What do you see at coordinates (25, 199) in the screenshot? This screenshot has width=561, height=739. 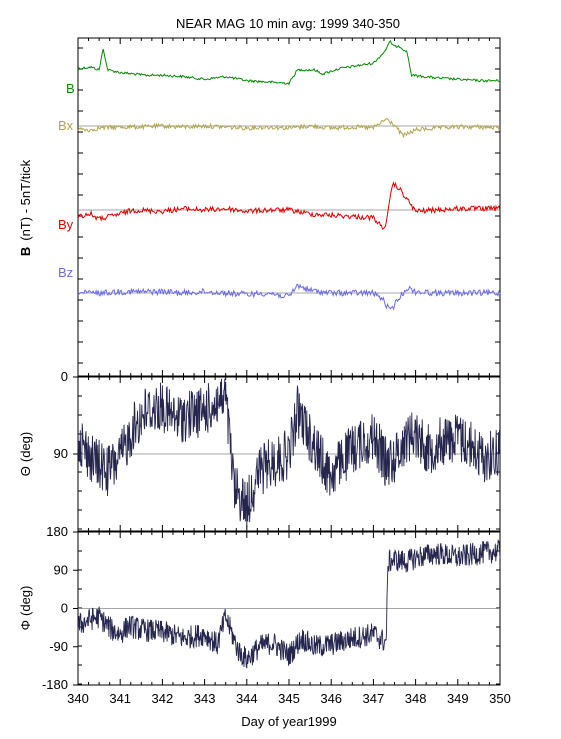 I see `ylabel-b-text: (nT) - 5nT/tick` at bounding box center [25, 199].